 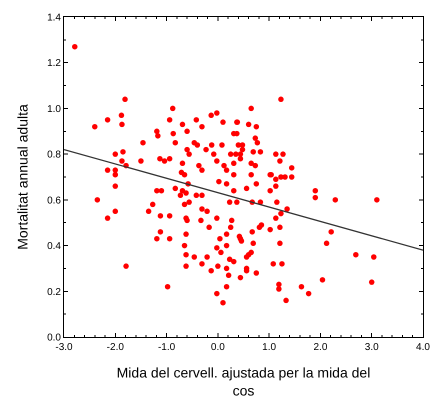 I want to click on x-tick-label: 3.0, so click(x=372, y=347).